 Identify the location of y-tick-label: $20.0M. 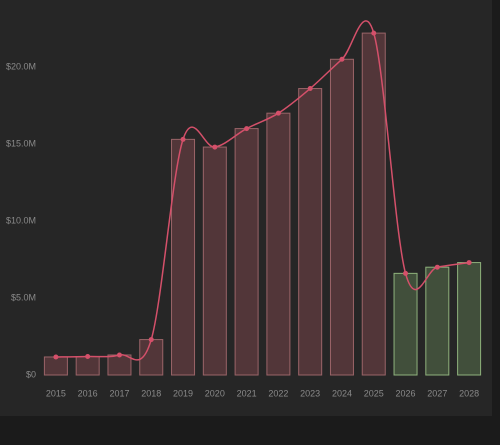
(21, 66).